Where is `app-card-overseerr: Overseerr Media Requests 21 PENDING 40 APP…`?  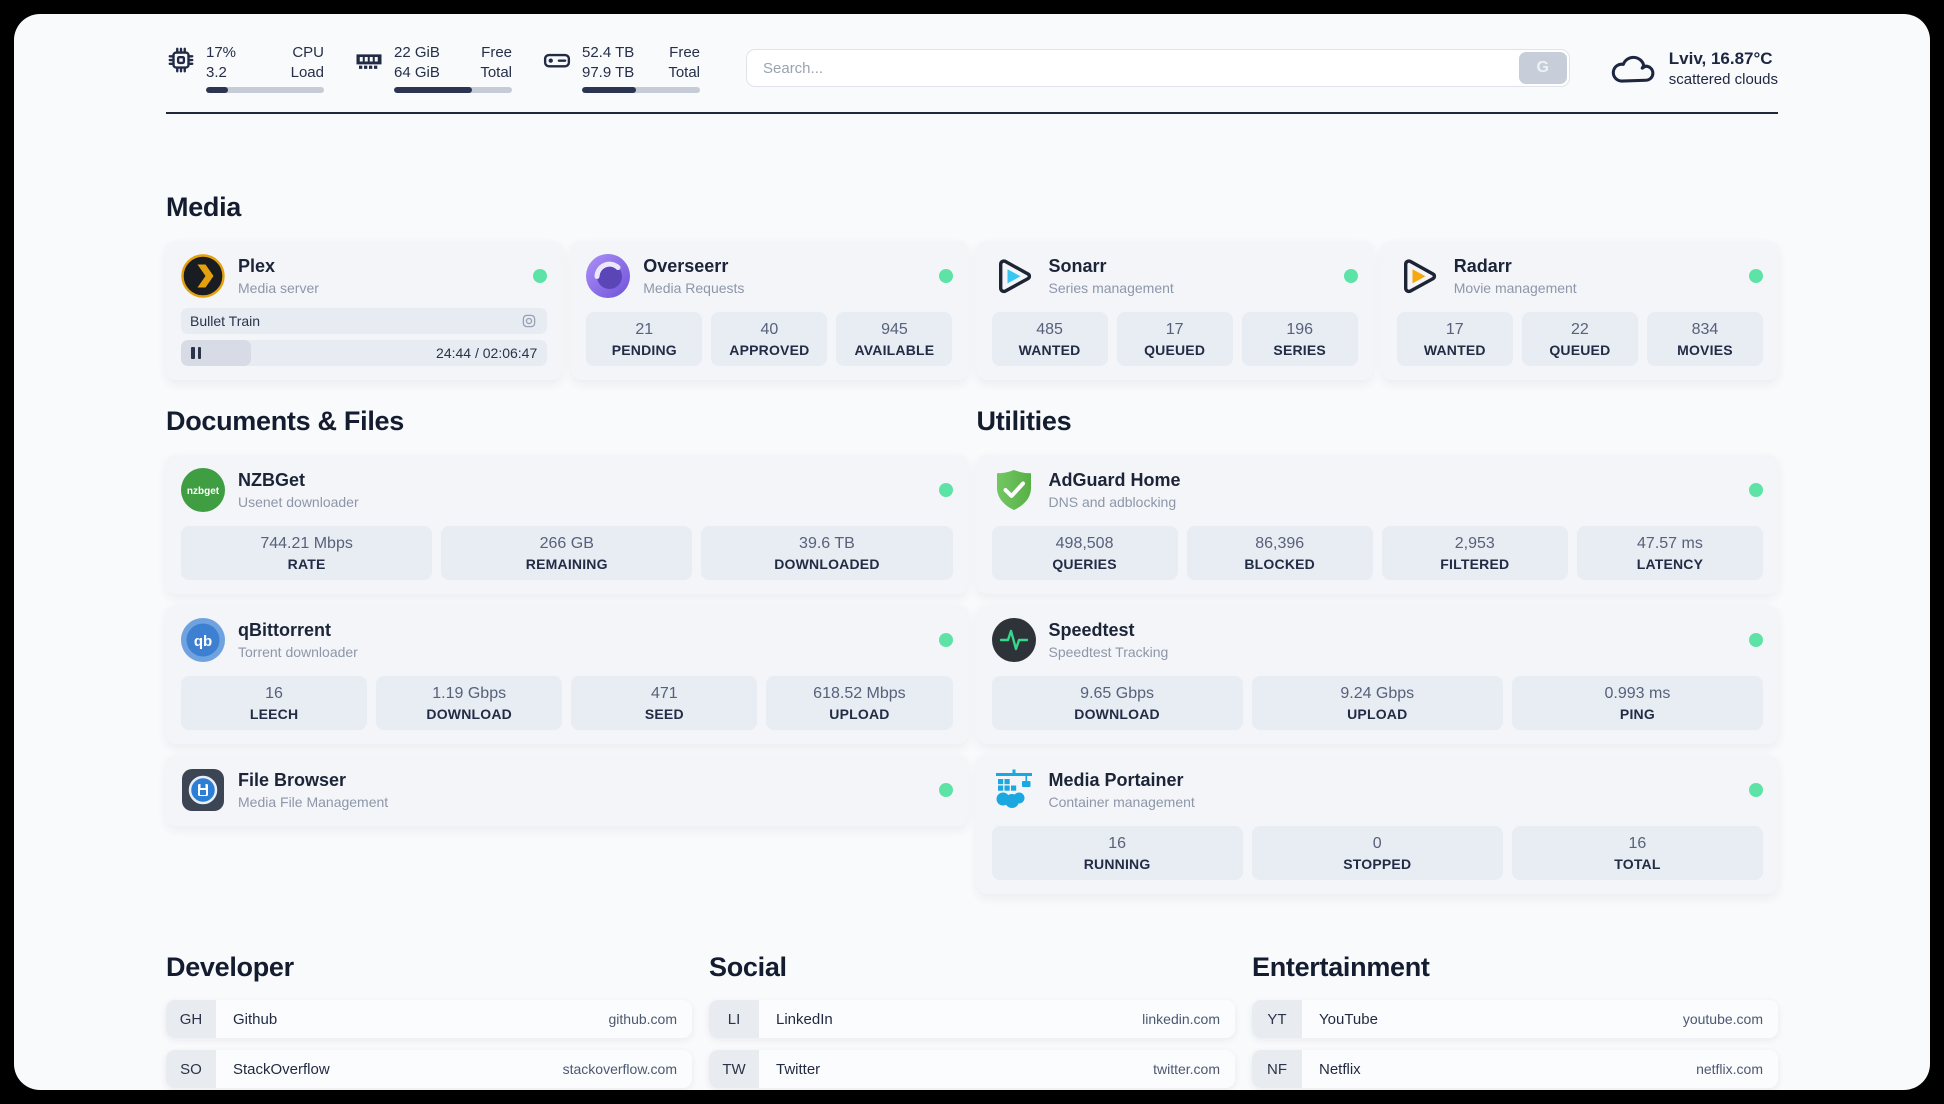
app-card-overseerr: Overseerr Media Requests 21 PENDING 40 APP… is located at coordinates (769, 310).